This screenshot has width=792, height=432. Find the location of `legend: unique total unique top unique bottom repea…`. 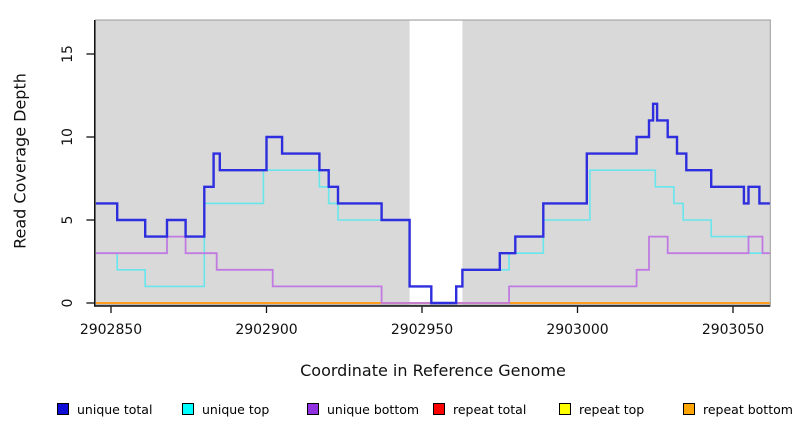

legend: unique total unique top unique bottom repea… is located at coordinates (396, 411).